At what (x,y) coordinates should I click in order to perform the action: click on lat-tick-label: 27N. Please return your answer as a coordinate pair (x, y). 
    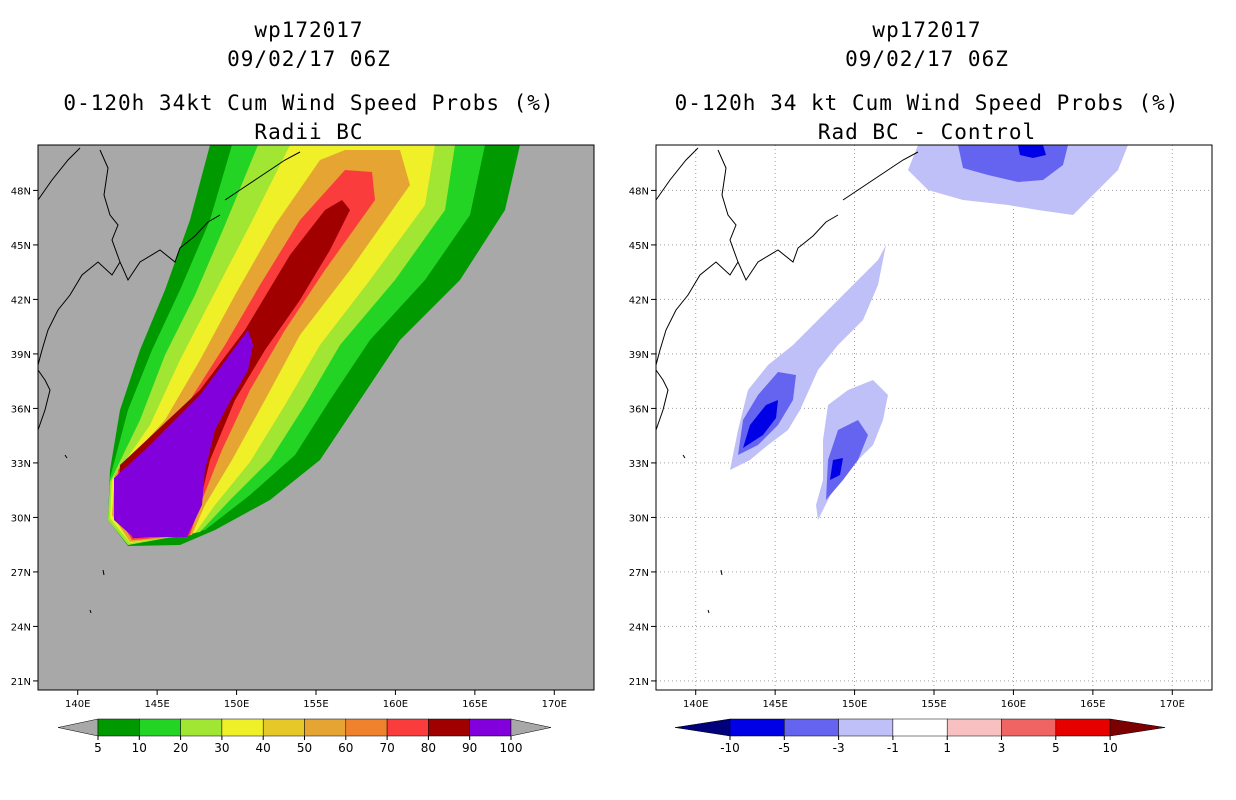
    Looking at the image, I should click on (21, 573).